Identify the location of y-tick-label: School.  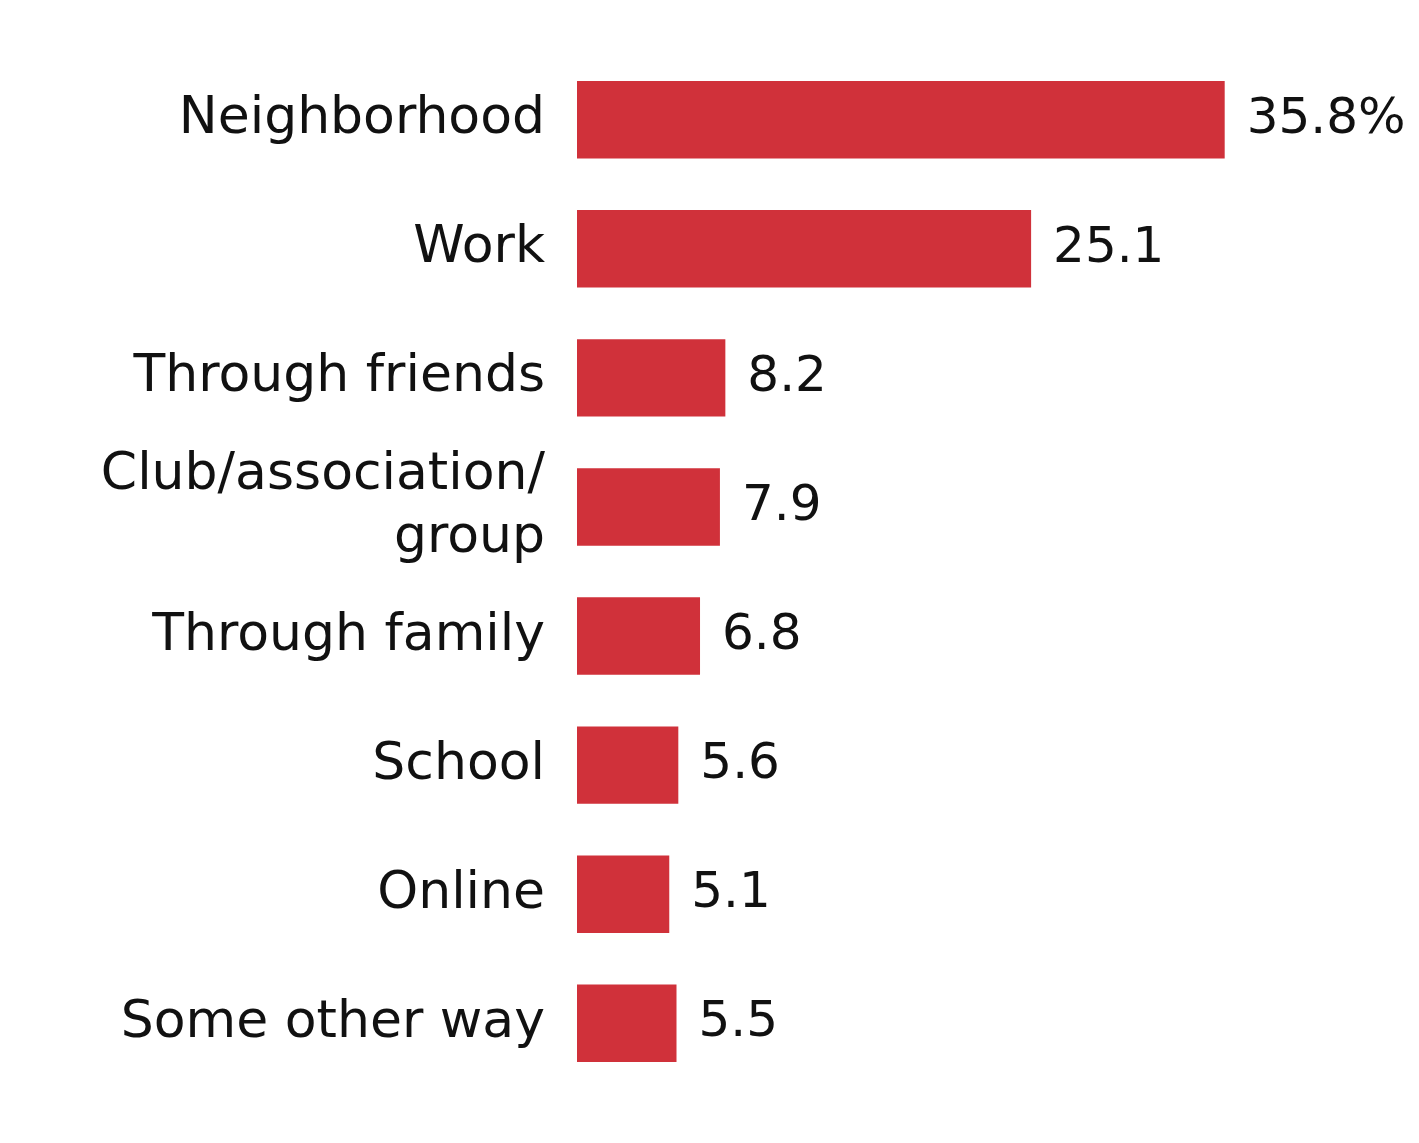
(458, 760).